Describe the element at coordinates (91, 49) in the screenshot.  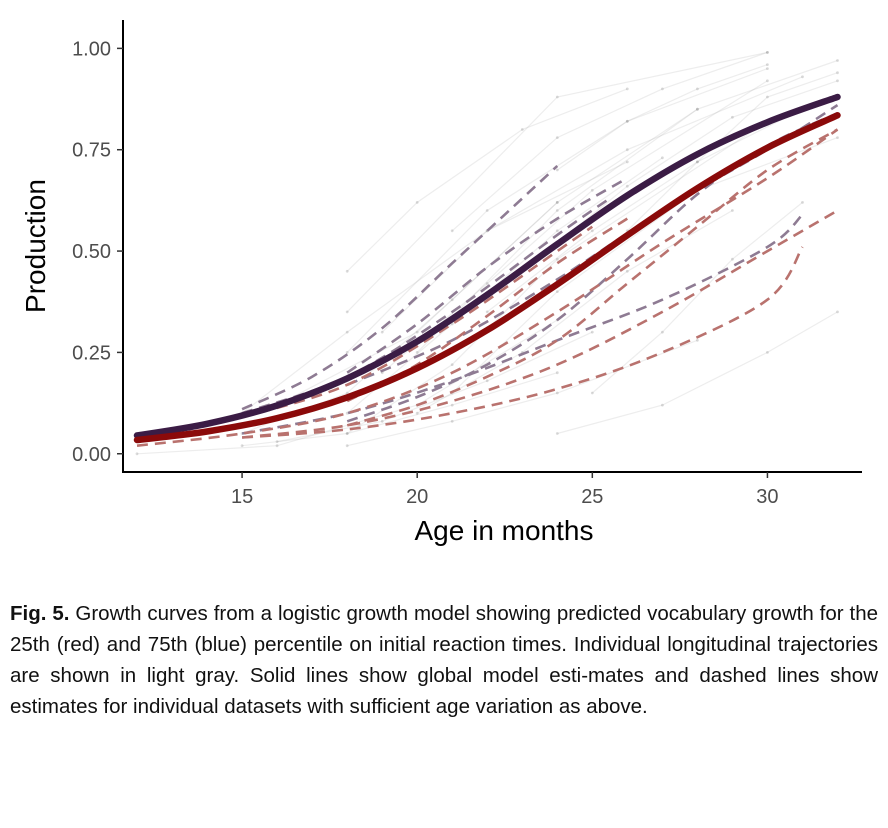
I see `y-tick-label: 1.00` at that location.